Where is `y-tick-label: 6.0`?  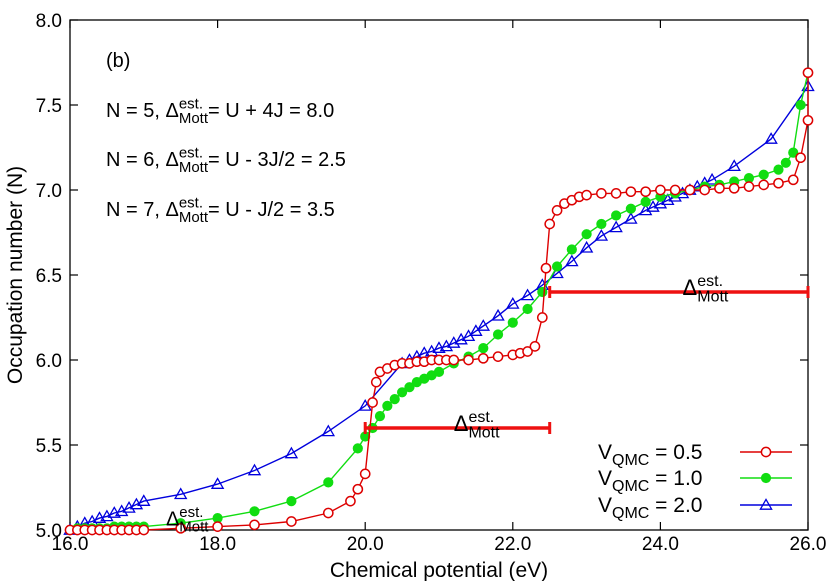 y-tick-label: 6.0 is located at coordinates (49, 361).